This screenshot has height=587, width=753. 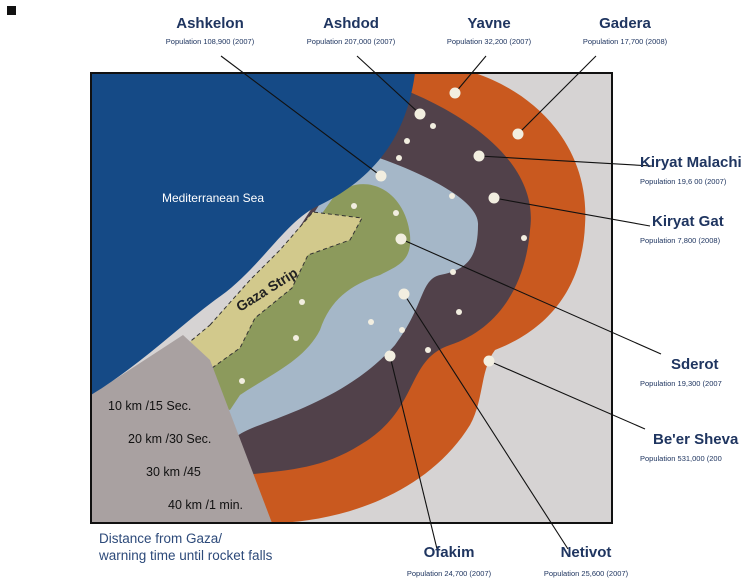 I want to click on city-pop-kiryat-malachi: Population 19,6 00 (2007), so click(x=683, y=181).